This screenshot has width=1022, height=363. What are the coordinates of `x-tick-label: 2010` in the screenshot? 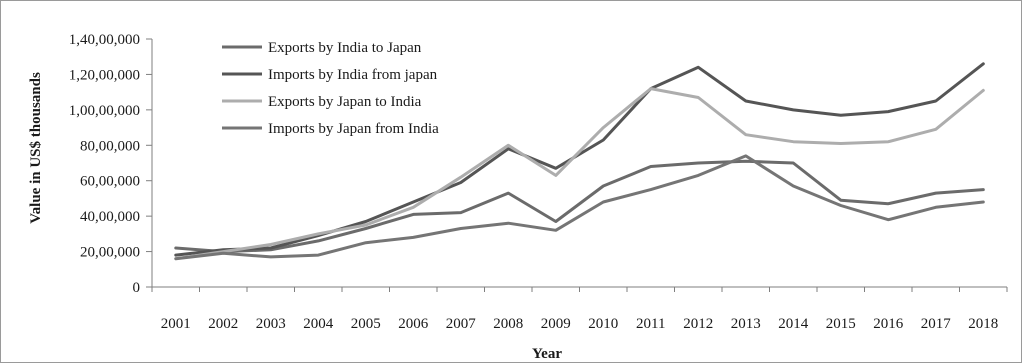 It's located at (603, 324).